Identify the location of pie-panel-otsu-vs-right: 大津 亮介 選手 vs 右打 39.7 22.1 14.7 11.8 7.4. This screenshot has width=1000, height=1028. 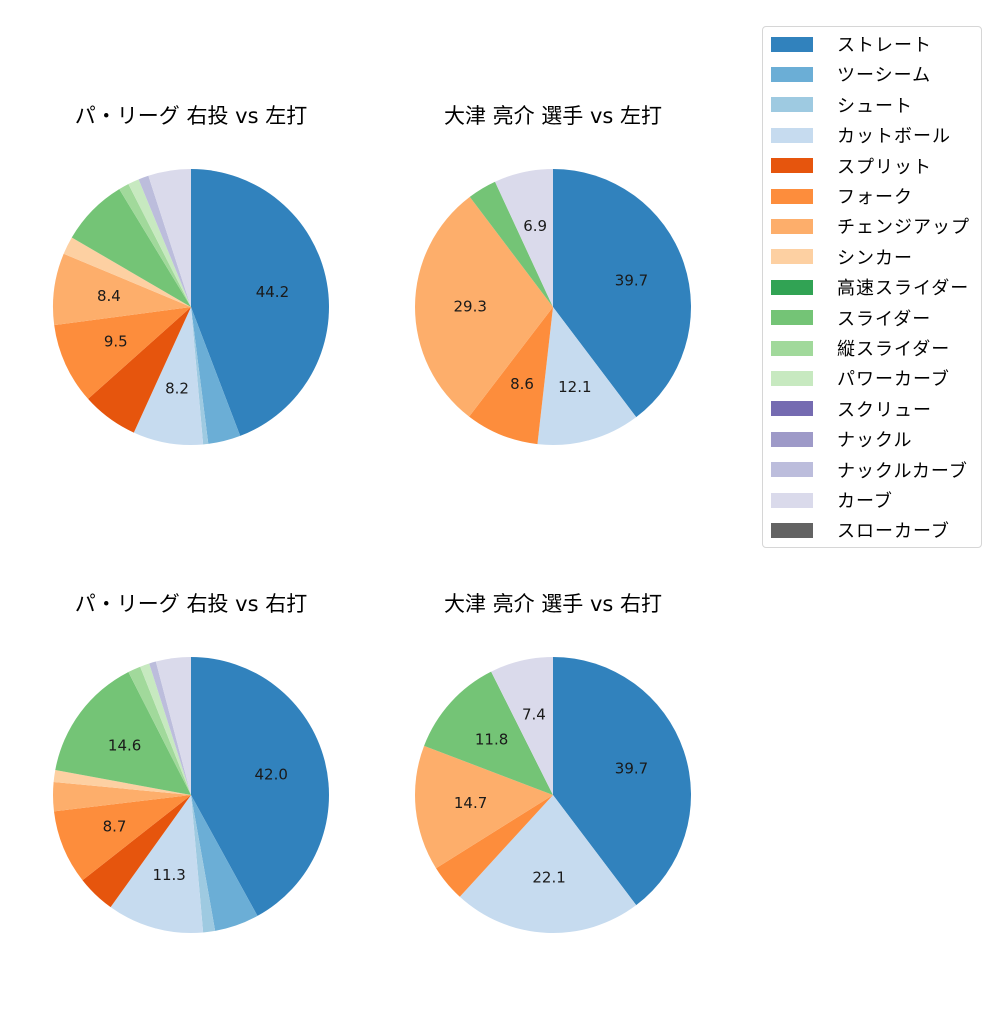
(553, 808).